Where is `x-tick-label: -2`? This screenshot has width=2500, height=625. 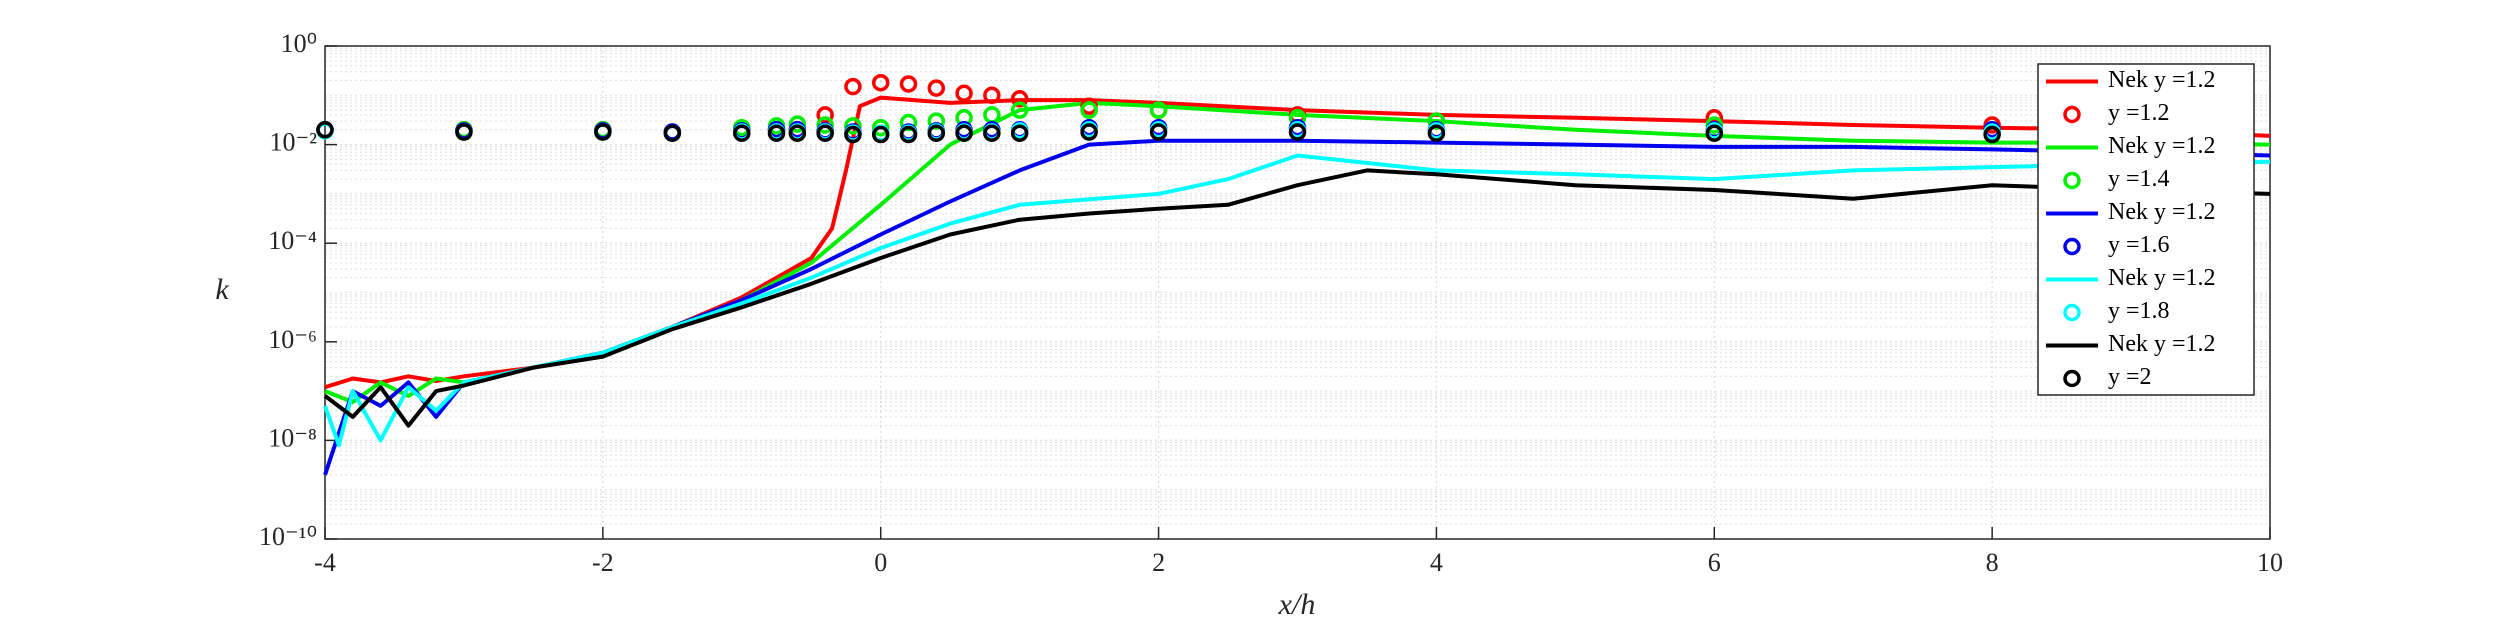 x-tick-label: -2 is located at coordinates (603, 562).